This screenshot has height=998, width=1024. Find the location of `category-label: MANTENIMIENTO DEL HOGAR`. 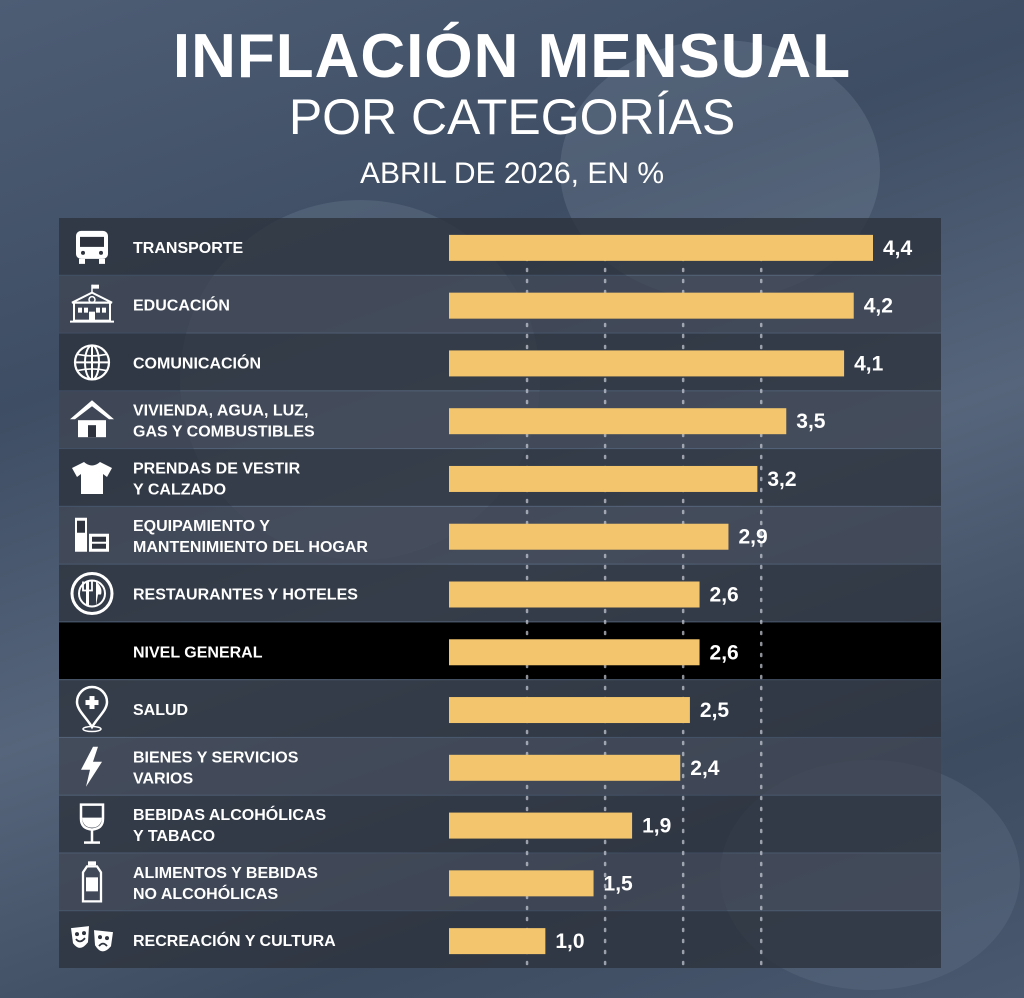

category-label: MANTENIMIENTO DEL HOGAR is located at coordinates (250, 547).